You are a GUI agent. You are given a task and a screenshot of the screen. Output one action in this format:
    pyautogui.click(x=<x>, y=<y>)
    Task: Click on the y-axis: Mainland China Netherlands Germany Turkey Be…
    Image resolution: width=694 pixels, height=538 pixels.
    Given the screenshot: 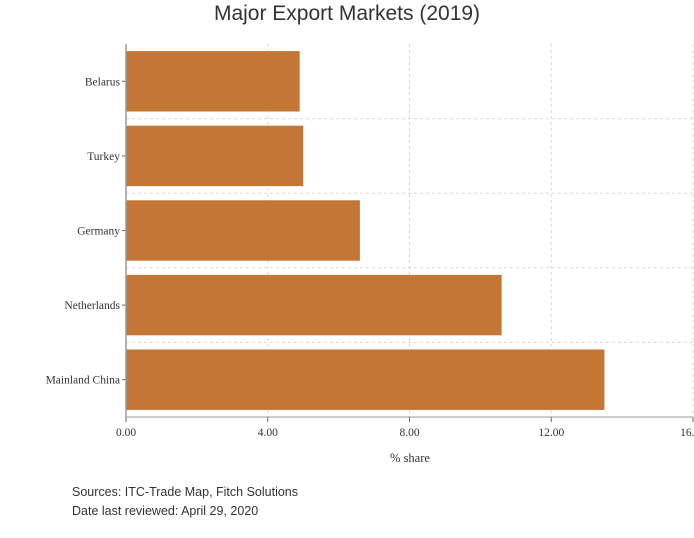 What is the action you would take?
    pyautogui.click(x=86, y=230)
    